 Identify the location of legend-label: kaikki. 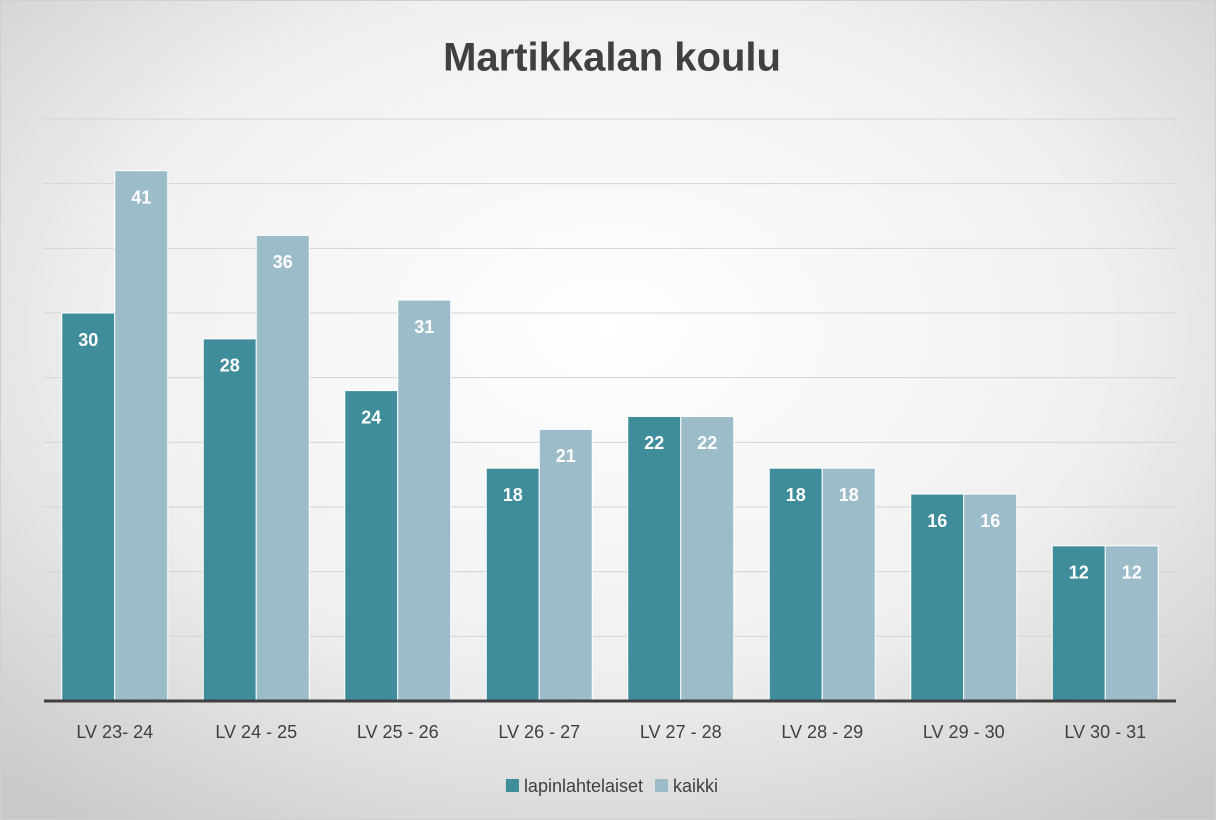
(695, 786).